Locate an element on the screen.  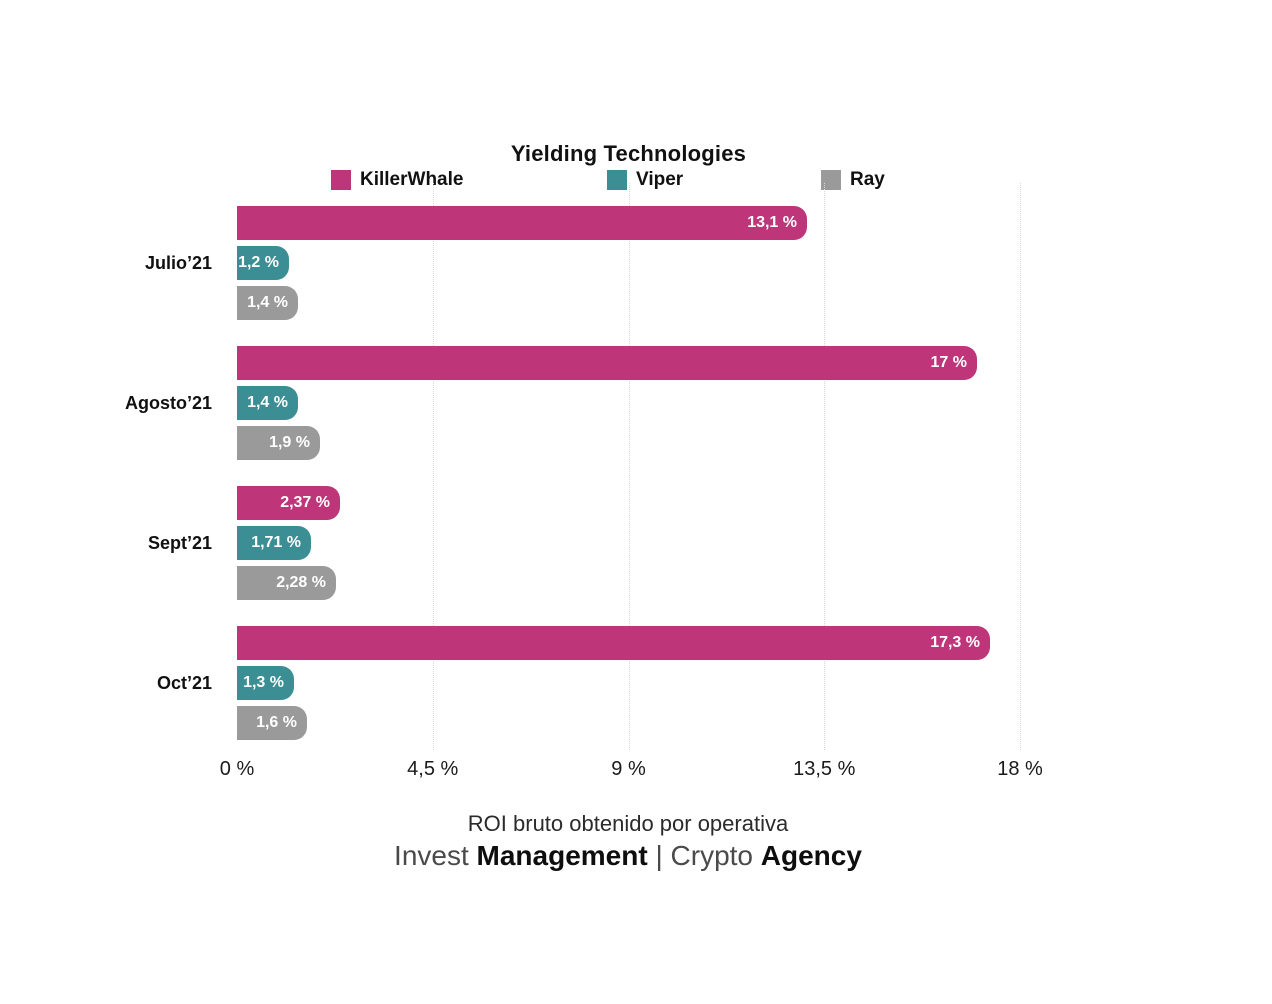
bar-ray: 1,9 % is located at coordinates (278, 443).